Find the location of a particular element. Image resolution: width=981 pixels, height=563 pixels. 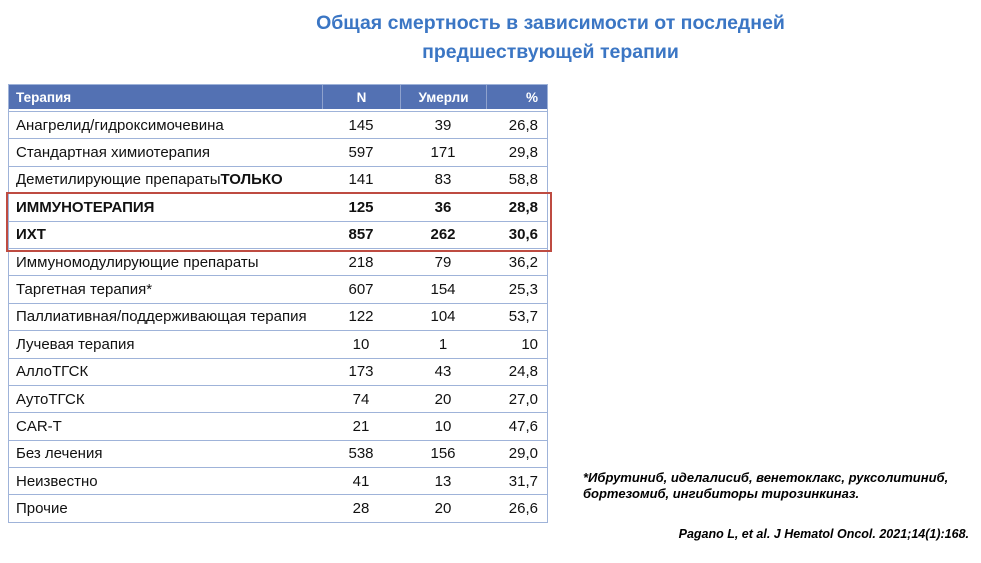

therapy-cell: Паллиативная/поддерживающая терапия is located at coordinates (165, 316).